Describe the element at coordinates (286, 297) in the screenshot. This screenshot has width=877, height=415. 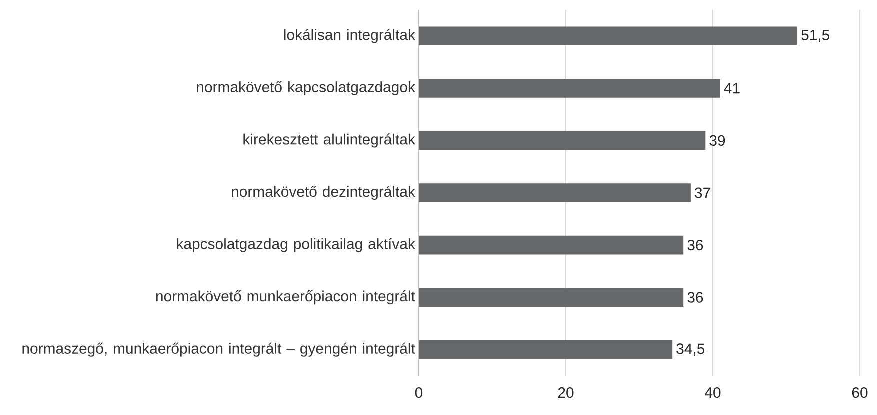
I see `y-tick-label: normakövető munkaerőpiacon integrált` at that location.